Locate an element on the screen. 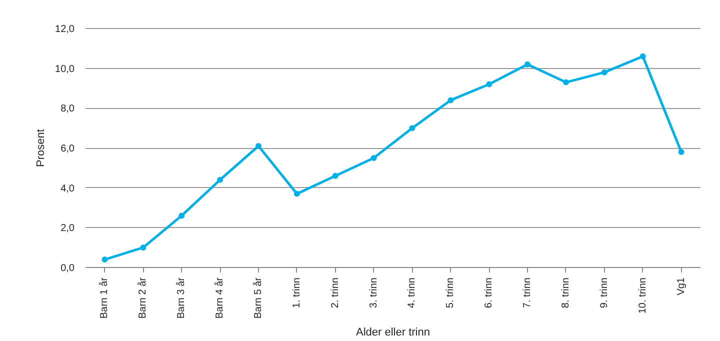  x-tick-label: Barn 4 år is located at coordinates (220, 297).